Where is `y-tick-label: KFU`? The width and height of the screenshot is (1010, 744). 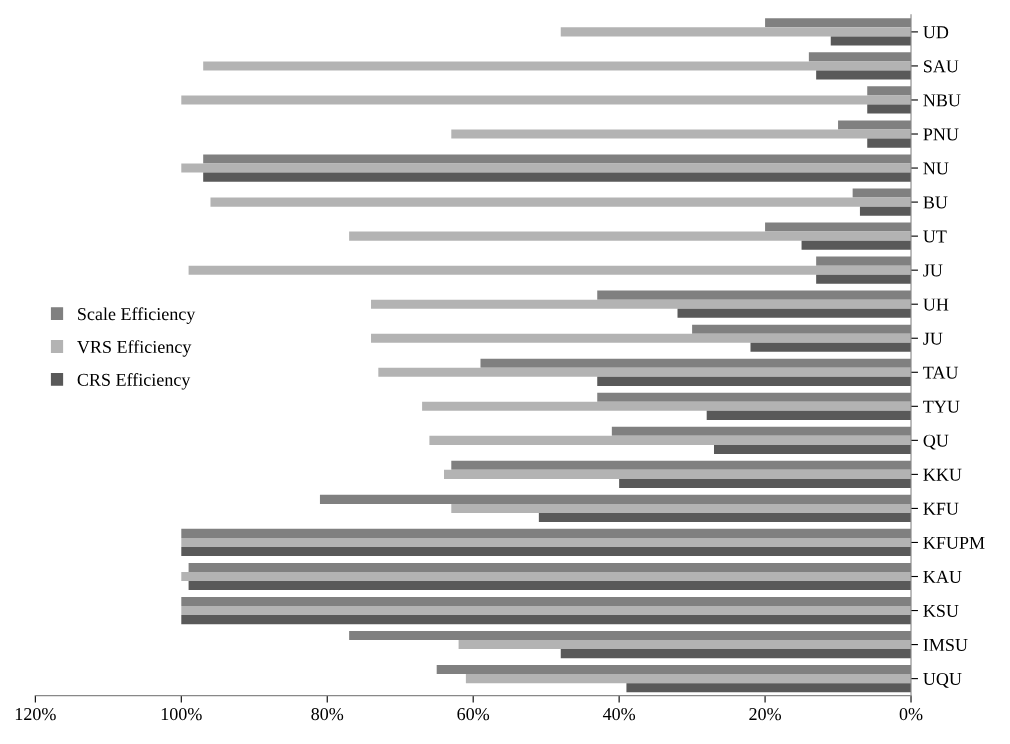 y-tick-label: KFU is located at coordinates (941, 508).